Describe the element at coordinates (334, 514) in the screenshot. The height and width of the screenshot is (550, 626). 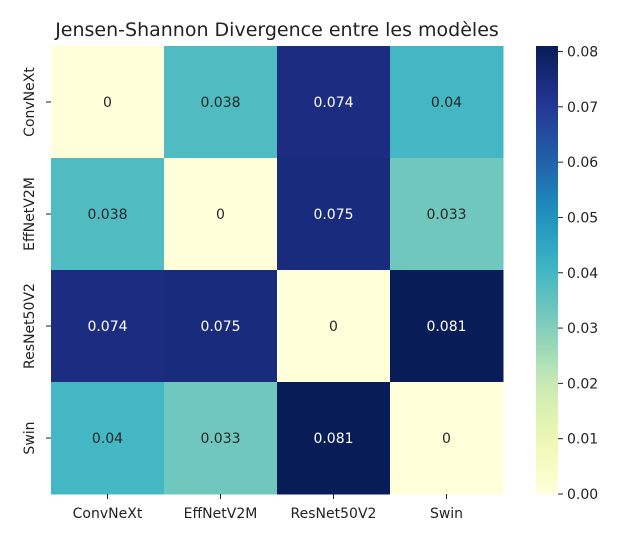
I see `x-tick-label: ResNet50V2` at that location.